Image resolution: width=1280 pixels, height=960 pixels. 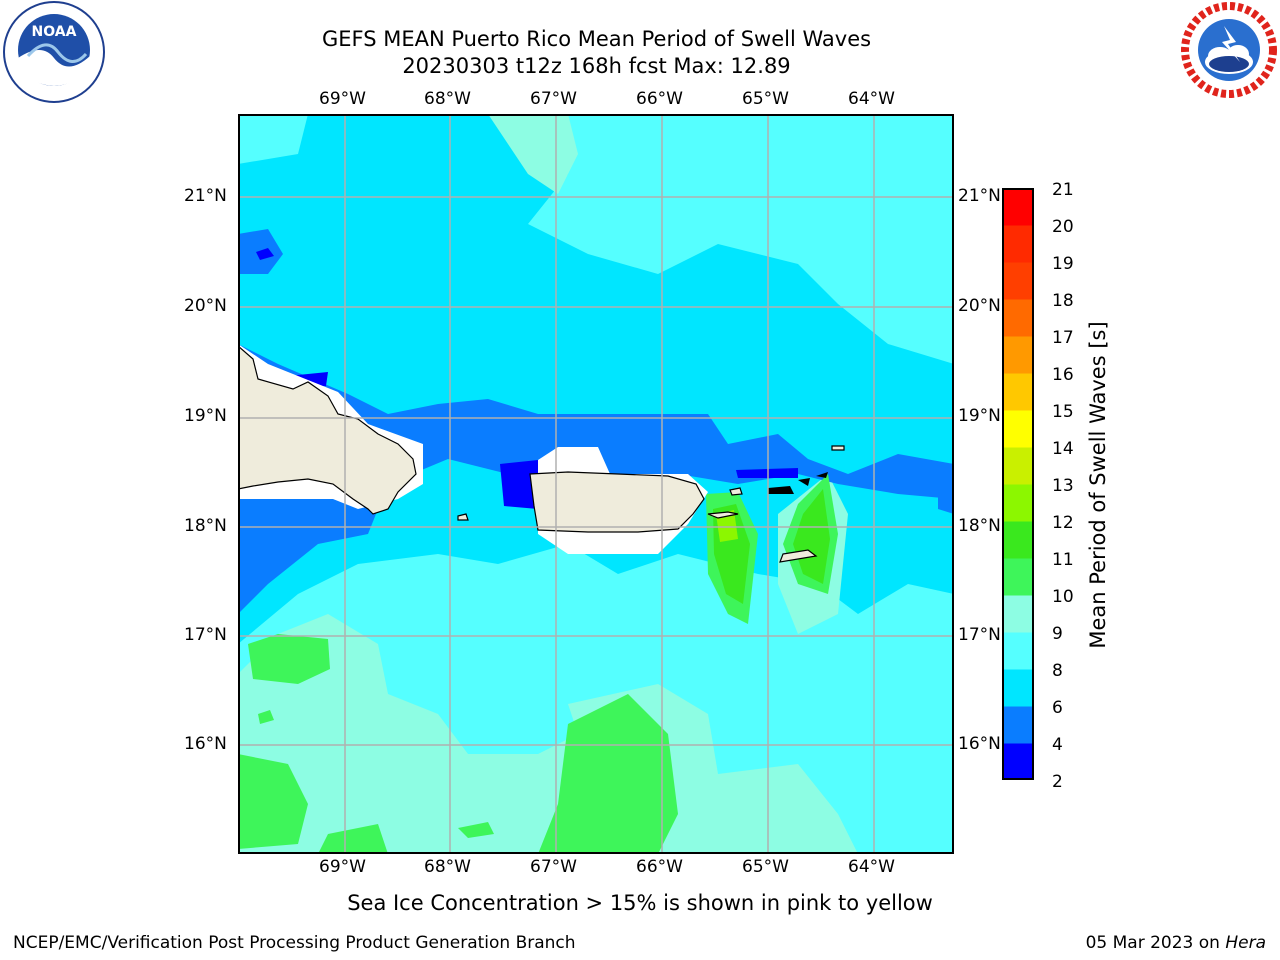 What do you see at coordinates (765, 867) in the screenshot?
I see `lon-label-bottom-65w: 65°W` at bounding box center [765, 867].